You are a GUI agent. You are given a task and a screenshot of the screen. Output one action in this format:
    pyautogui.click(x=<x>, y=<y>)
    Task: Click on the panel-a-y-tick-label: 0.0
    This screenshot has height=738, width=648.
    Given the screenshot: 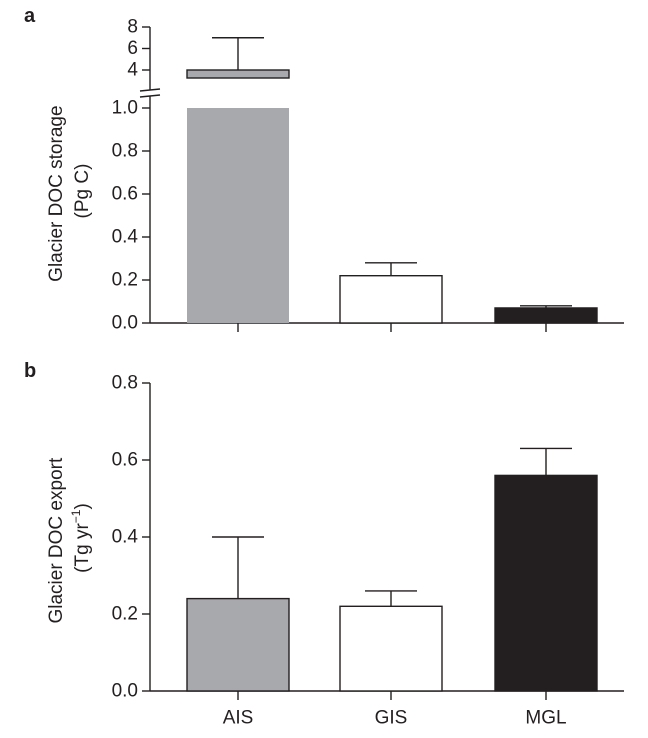 What is the action you would take?
    pyautogui.click(x=125, y=323)
    